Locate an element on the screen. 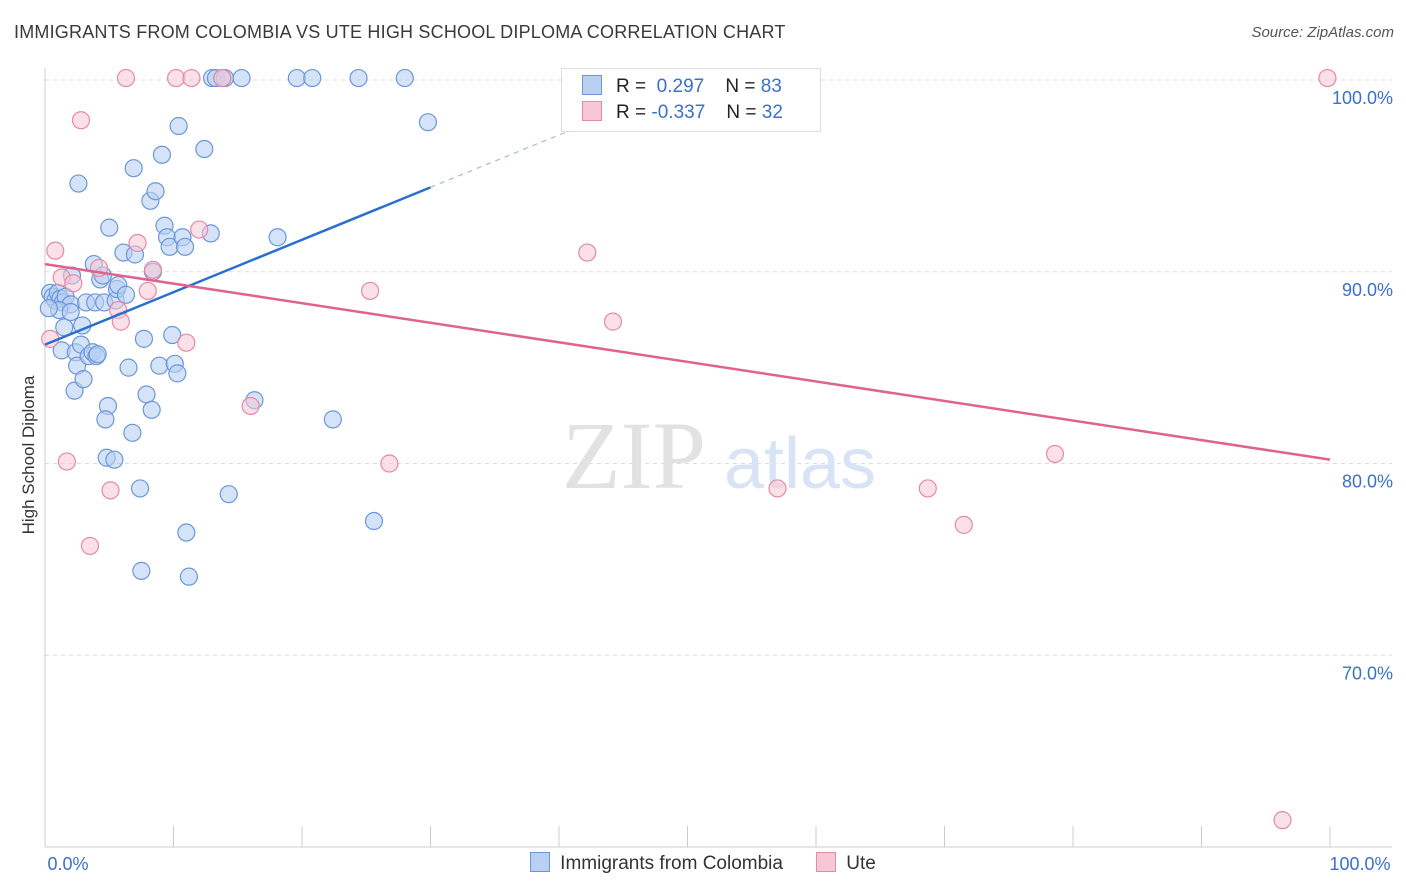  legend-label: Immigrants from Colombia is located at coordinates (671, 863).